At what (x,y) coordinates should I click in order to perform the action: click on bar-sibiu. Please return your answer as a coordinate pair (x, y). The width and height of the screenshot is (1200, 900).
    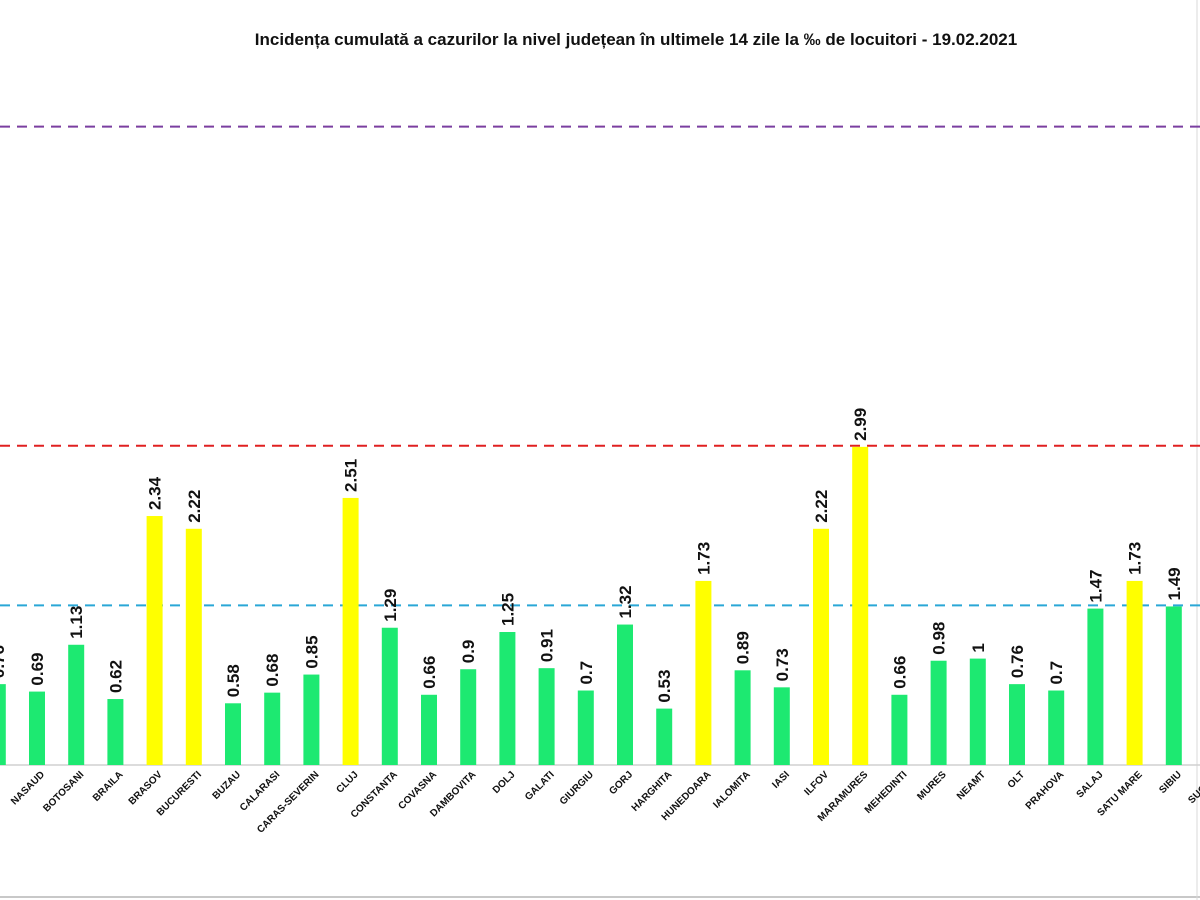
    Looking at the image, I should click on (1173, 685).